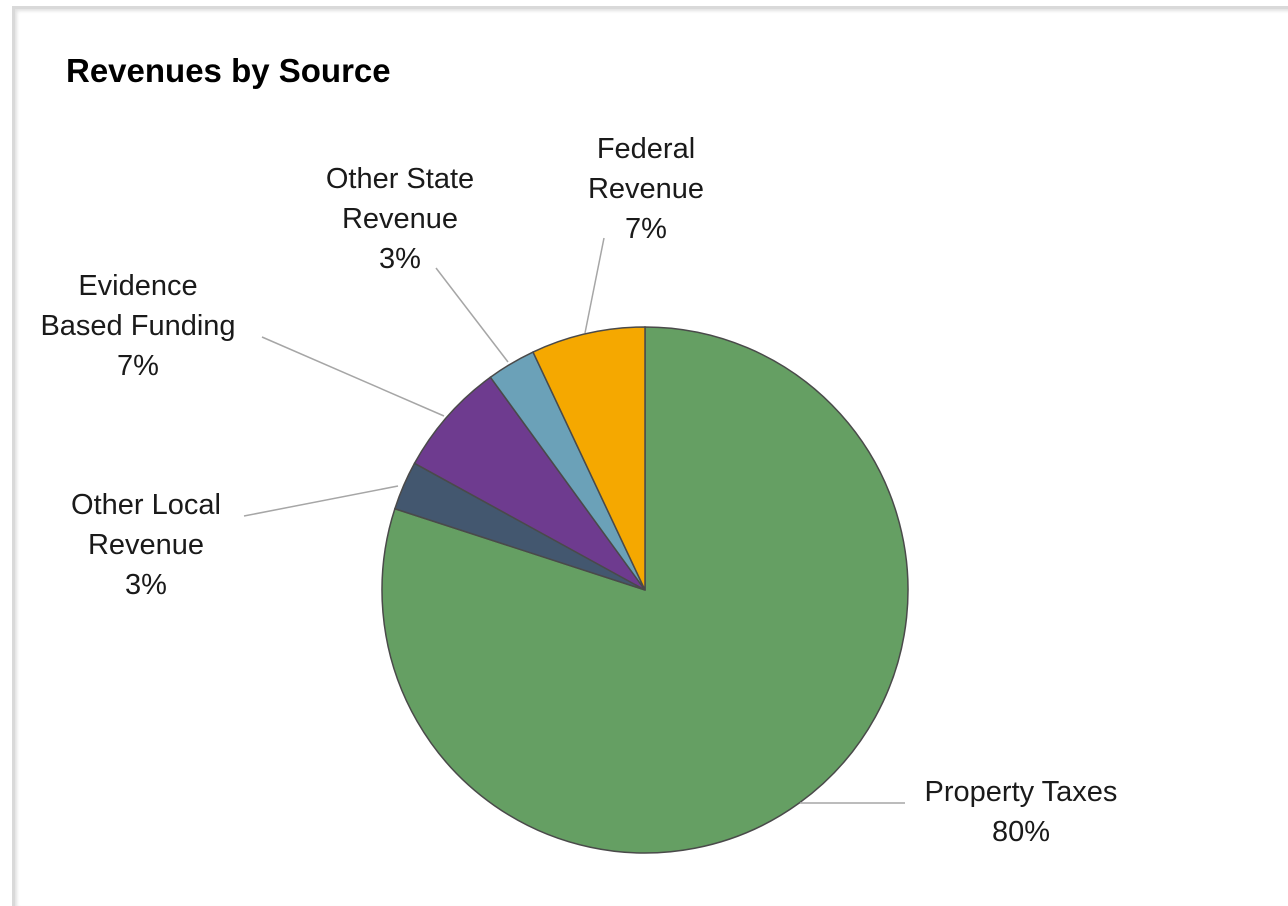 This screenshot has width=1288, height=906. I want to click on data-label-name-1: Other Local, so click(146, 505).